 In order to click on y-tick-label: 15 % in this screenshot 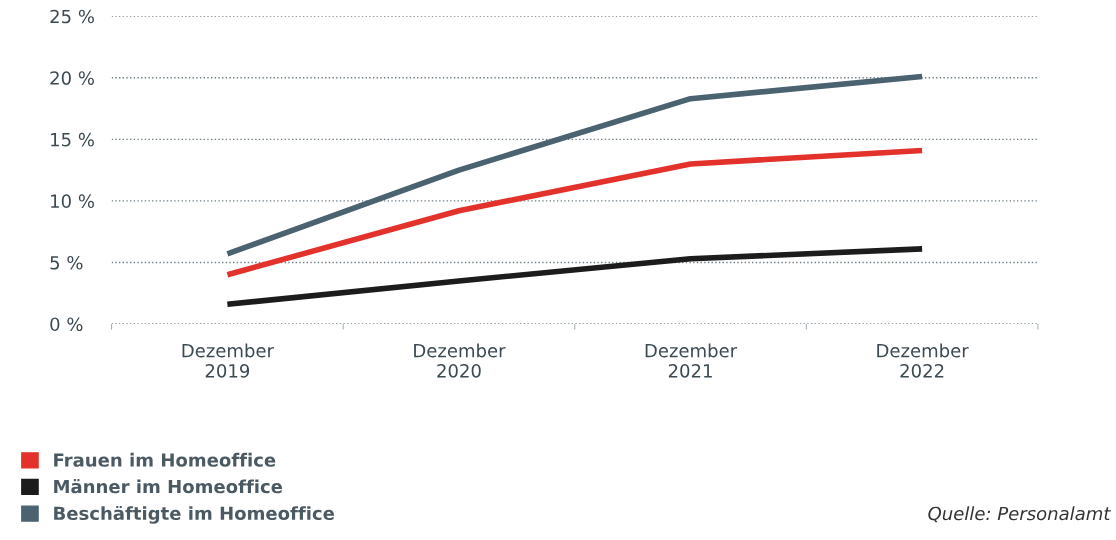, I will do `click(72, 139)`.